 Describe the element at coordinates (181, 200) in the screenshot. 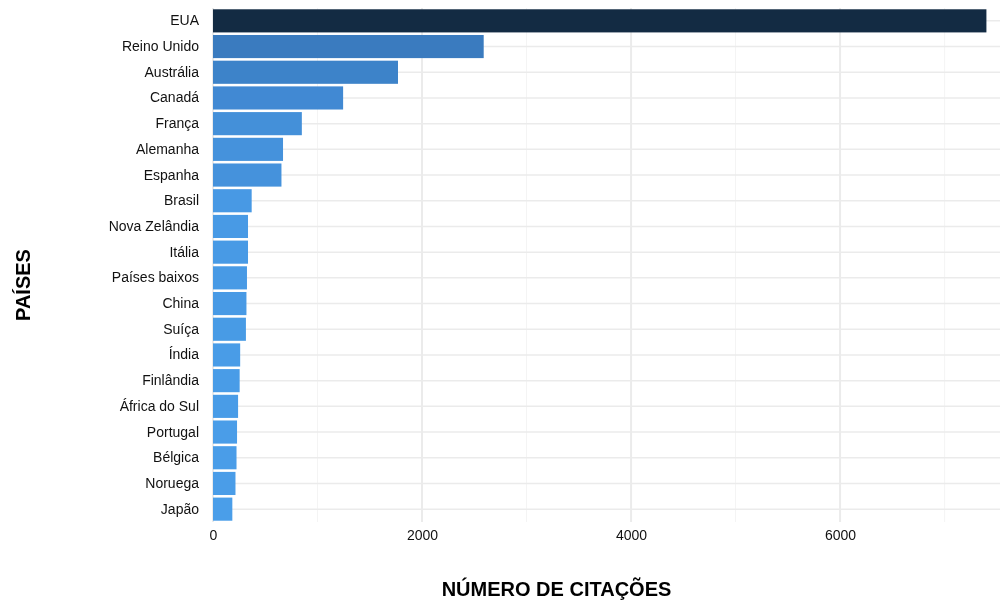

I see `y-tick-label: Brasil` at that location.